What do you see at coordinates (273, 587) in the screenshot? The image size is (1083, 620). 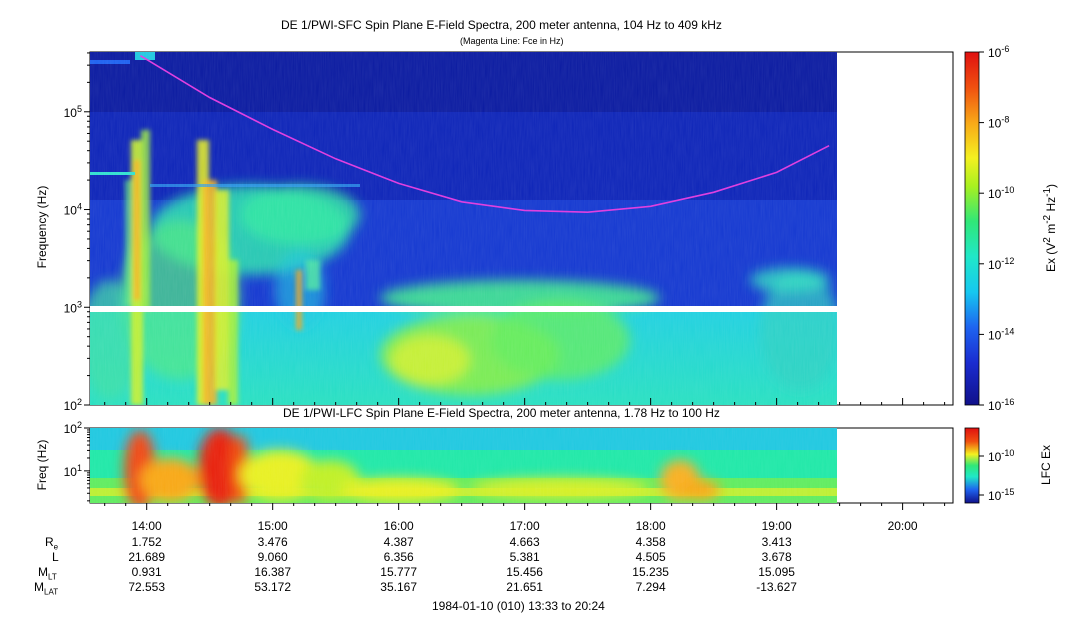 I see `eph-value-mlat: 53.172` at bounding box center [273, 587].